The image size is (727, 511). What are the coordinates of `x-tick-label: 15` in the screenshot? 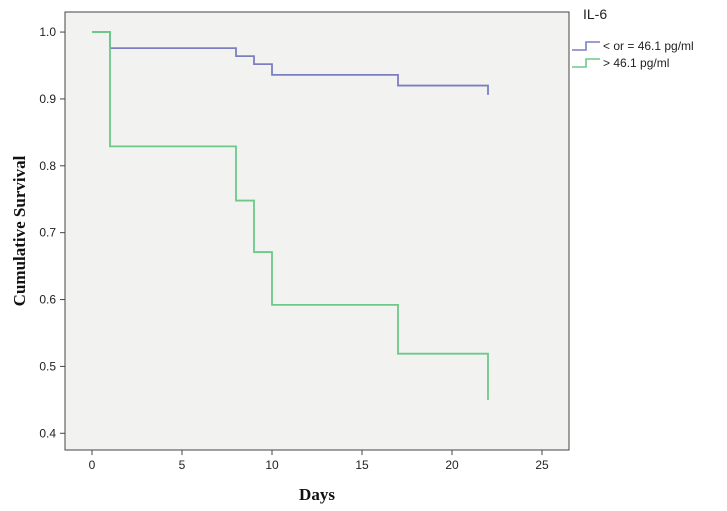 It's located at (362, 465).